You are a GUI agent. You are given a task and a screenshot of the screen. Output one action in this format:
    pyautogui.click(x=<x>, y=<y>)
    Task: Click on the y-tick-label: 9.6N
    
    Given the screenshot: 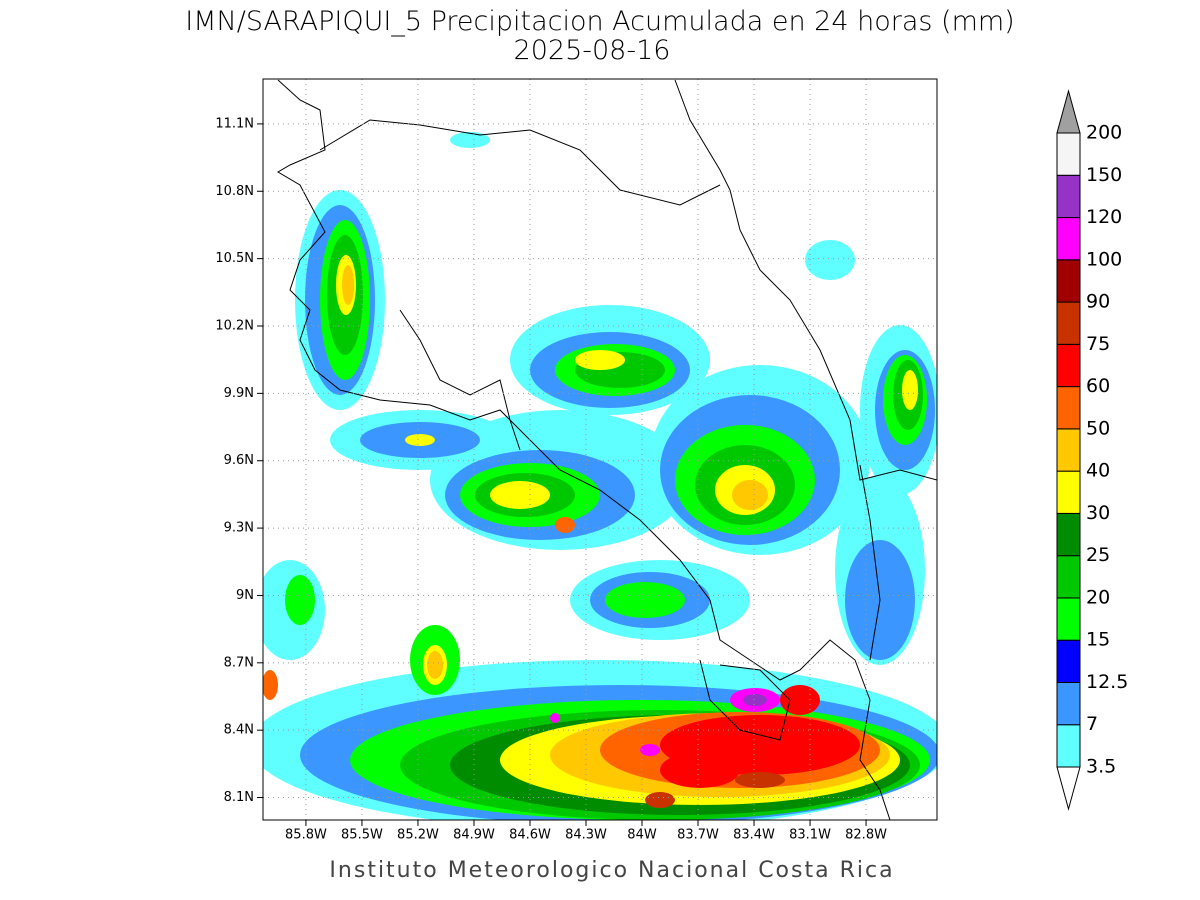 What is the action you would take?
    pyautogui.click(x=239, y=460)
    